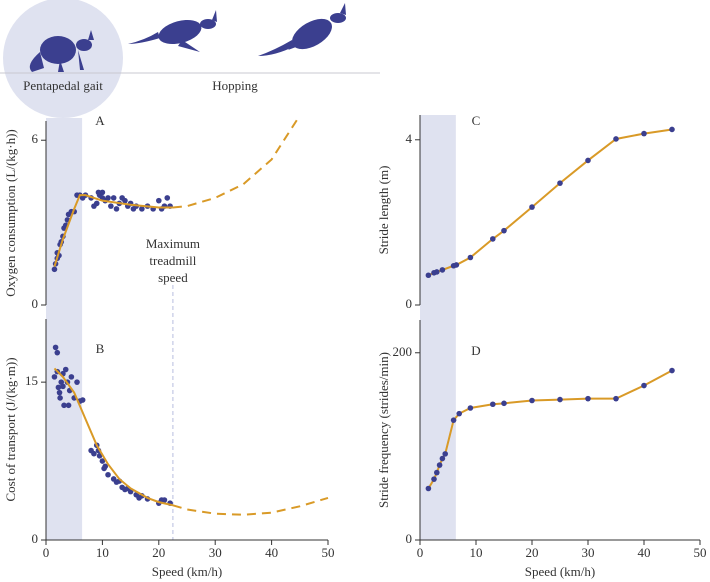 The height and width of the screenshot is (582, 710). Describe the element at coordinates (215, 552) in the screenshot. I see `x-tick-label: 30` at that location.